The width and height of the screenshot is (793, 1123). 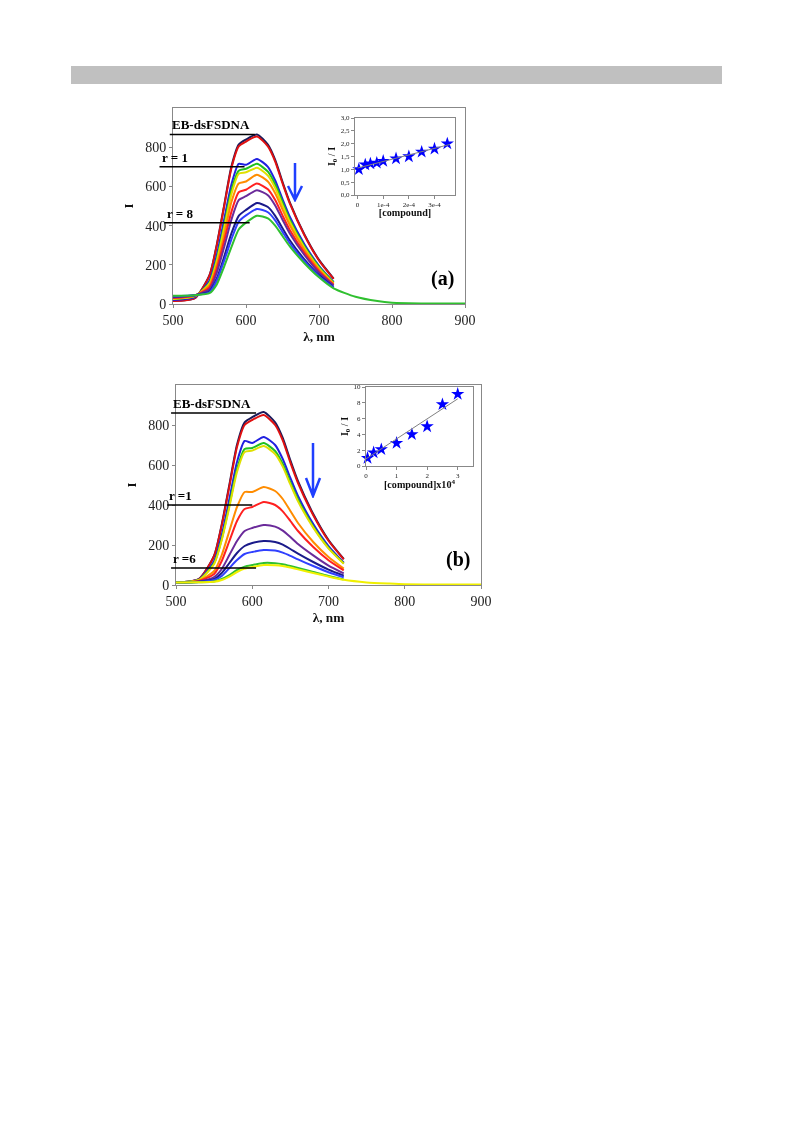 What do you see at coordinates (180, 213) in the screenshot?
I see `annotation: r = 8` at bounding box center [180, 213].